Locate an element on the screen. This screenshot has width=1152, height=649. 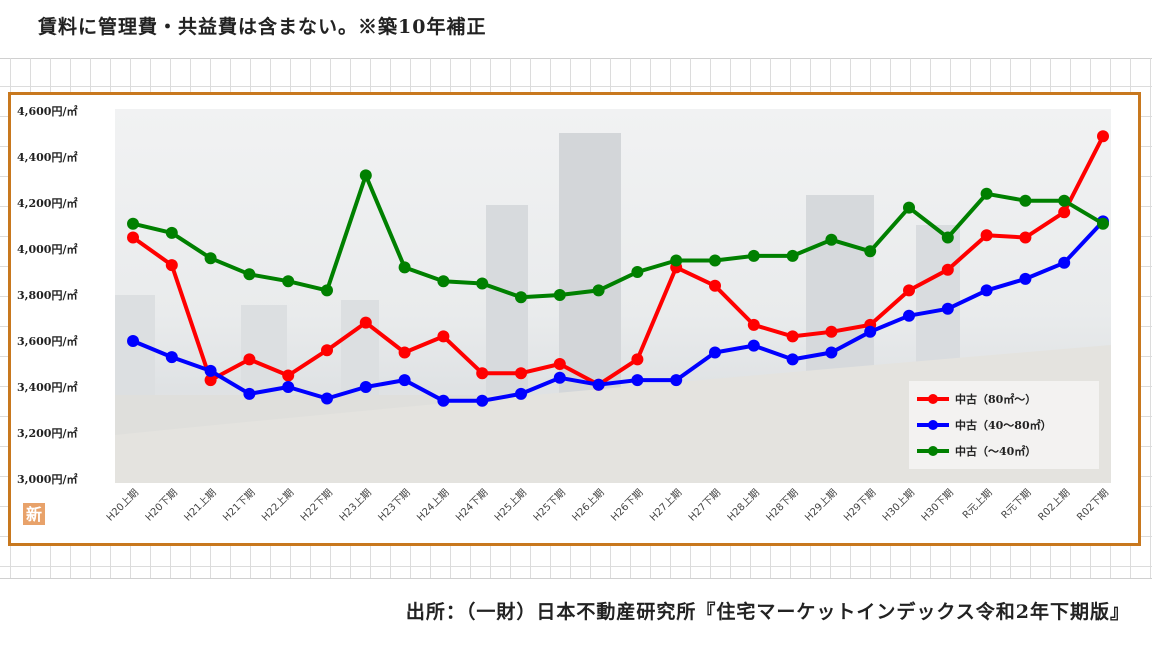
y-tick-label: 4,600円/㎡ is located at coordinates (47, 111).